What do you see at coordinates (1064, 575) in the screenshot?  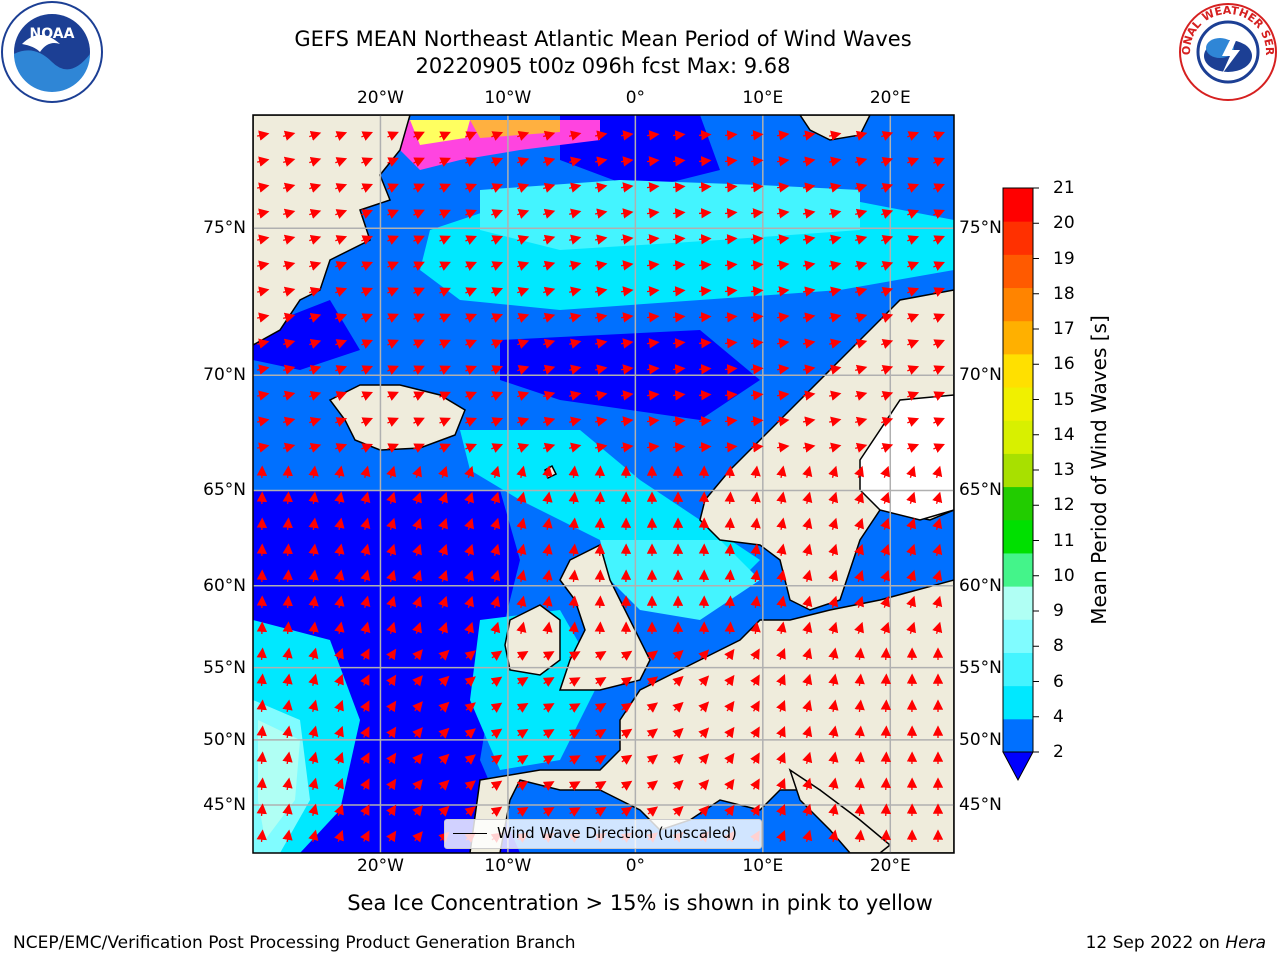 I see `colorbar-tick-label: 10` at bounding box center [1064, 575].